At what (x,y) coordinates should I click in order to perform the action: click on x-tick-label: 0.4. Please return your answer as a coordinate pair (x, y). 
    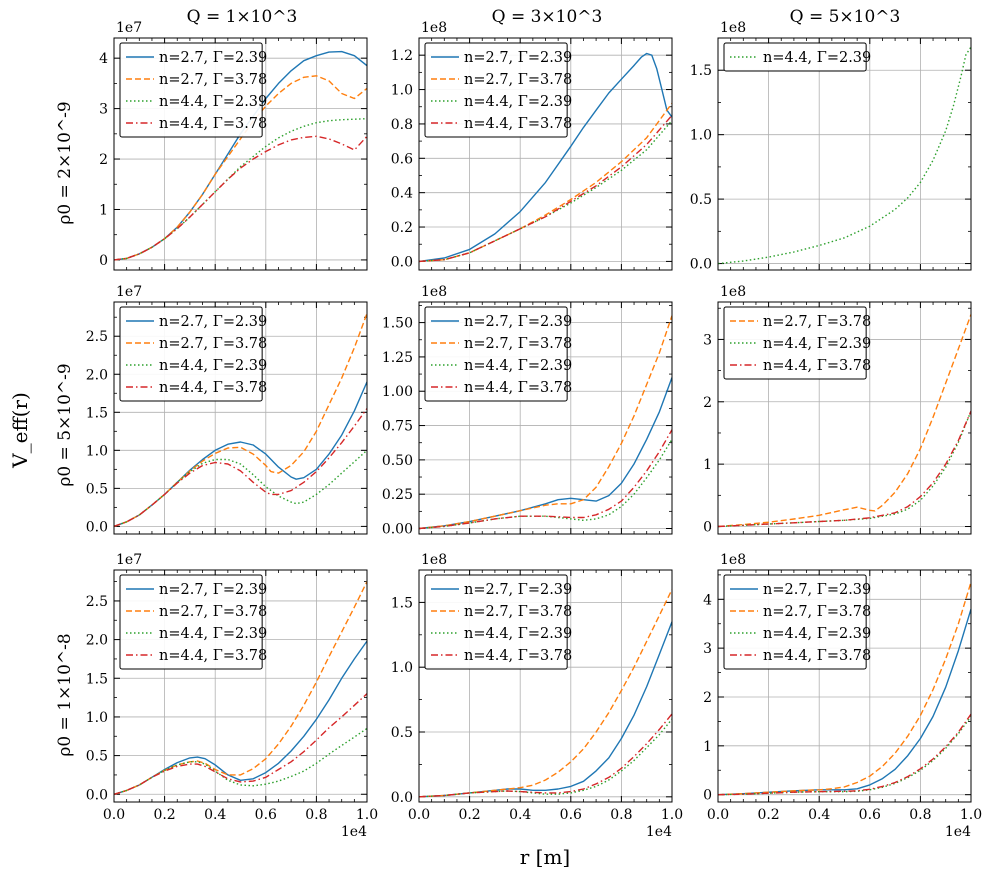
    Looking at the image, I should click on (215, 815).